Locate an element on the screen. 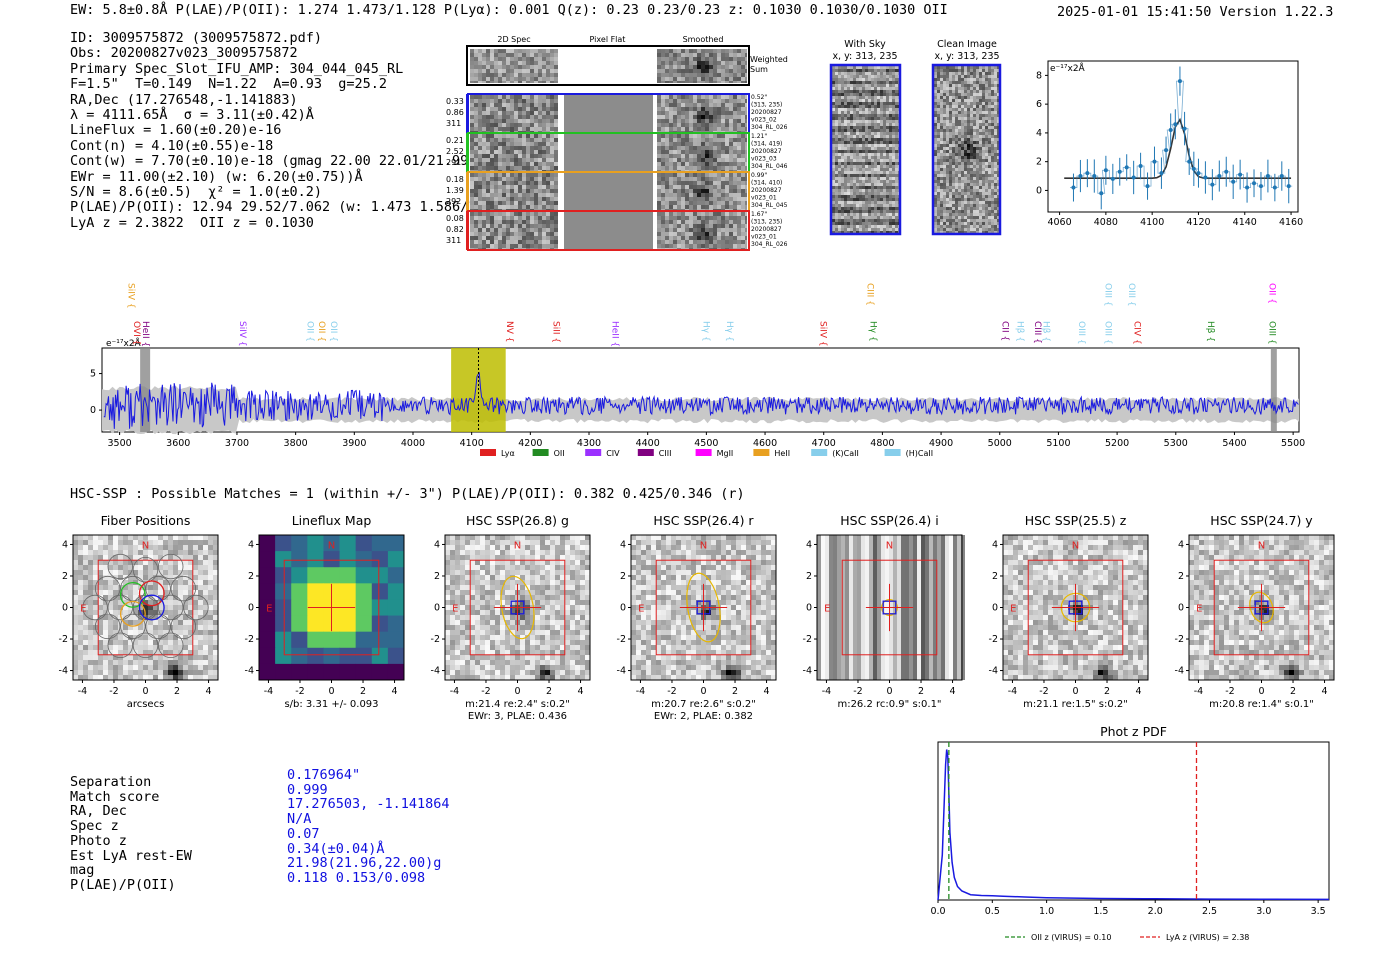  hsc-cutout-image is located at coordinates (1261, 607).